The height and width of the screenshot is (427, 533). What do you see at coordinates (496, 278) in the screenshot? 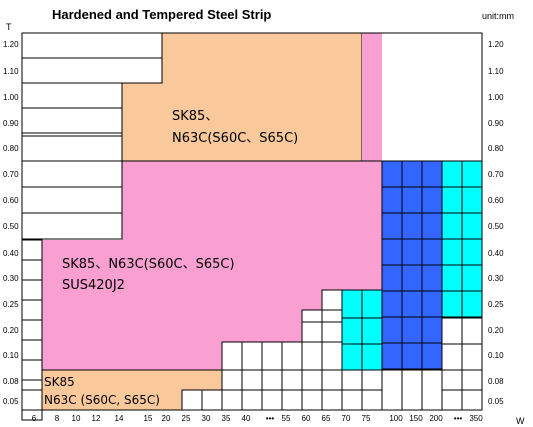
I see `y-tick-label-right: 0.30` at bounding box center [496, 278].